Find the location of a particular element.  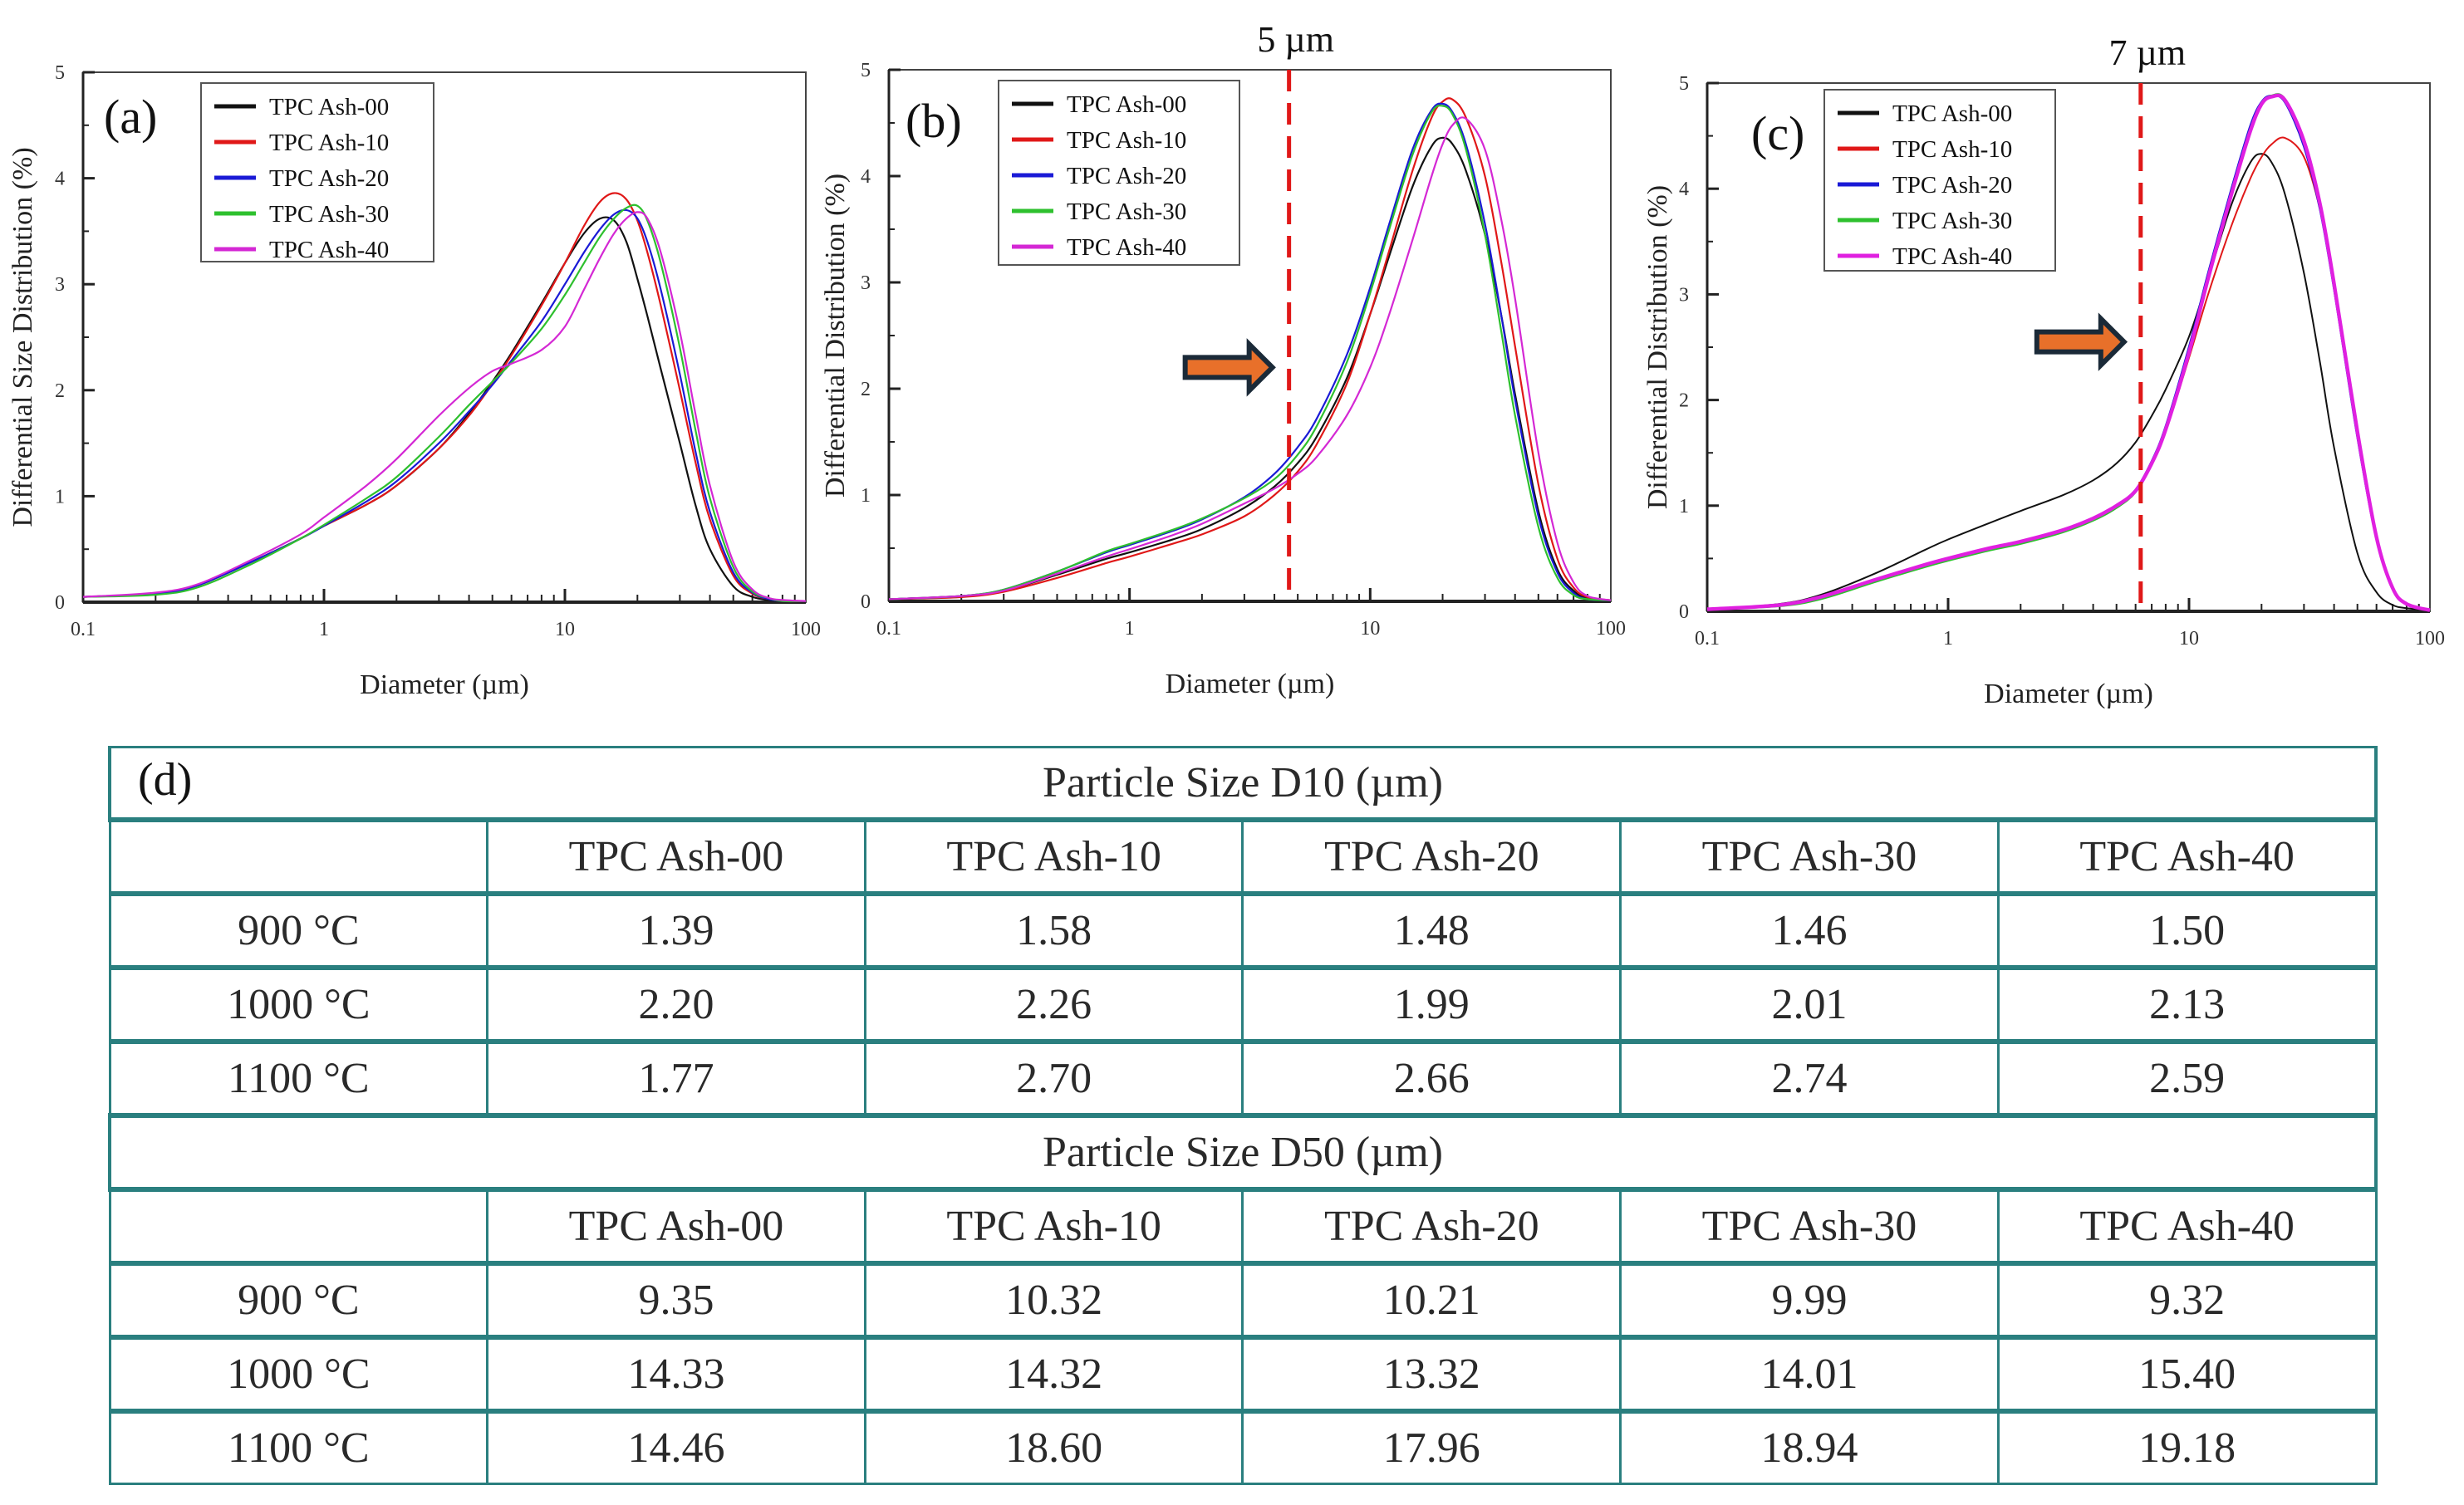

x-tick-label: 10 is located at coordinates (1370, 629).